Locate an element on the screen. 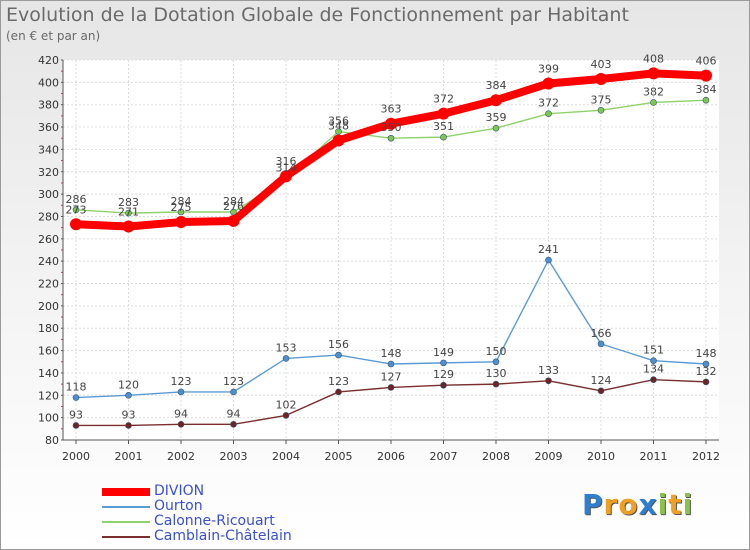  data-label-ourton: 150 is located at coordinates (496, 351).